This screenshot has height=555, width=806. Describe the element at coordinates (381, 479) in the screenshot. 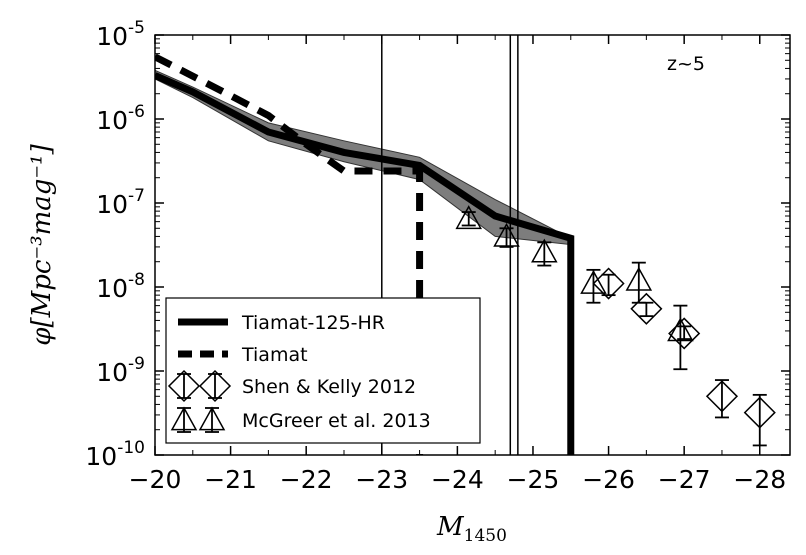

I see `x-tick-label: −23` at that location.